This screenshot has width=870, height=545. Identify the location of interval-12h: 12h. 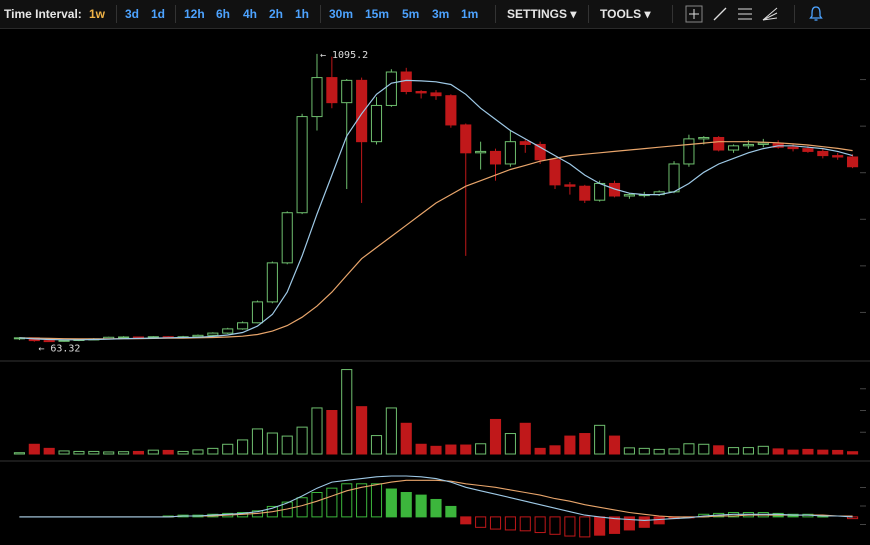
(194, 14).